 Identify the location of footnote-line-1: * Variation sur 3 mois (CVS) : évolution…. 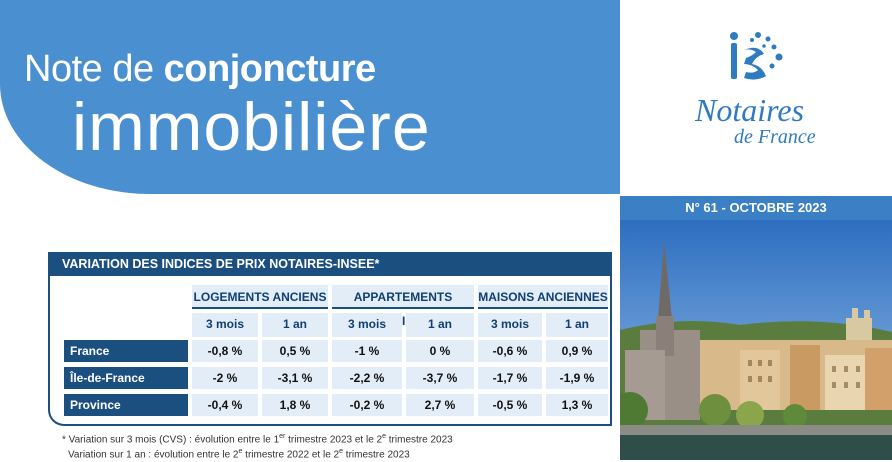
(257, 439).